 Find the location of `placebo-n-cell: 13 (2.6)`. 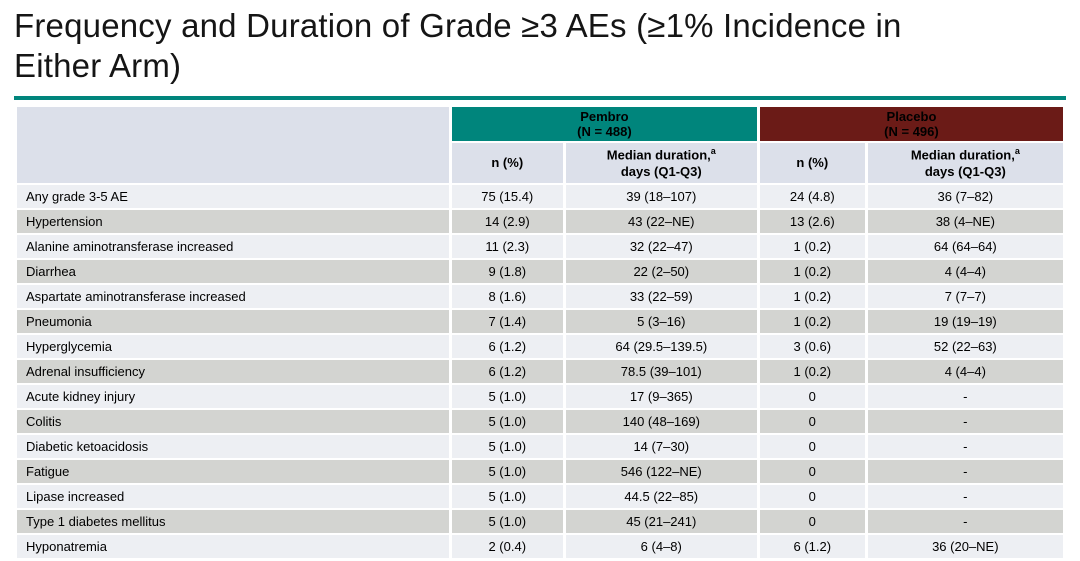

placebo-n-cell: 13 (2.6) is located at coordinates (812, 221).